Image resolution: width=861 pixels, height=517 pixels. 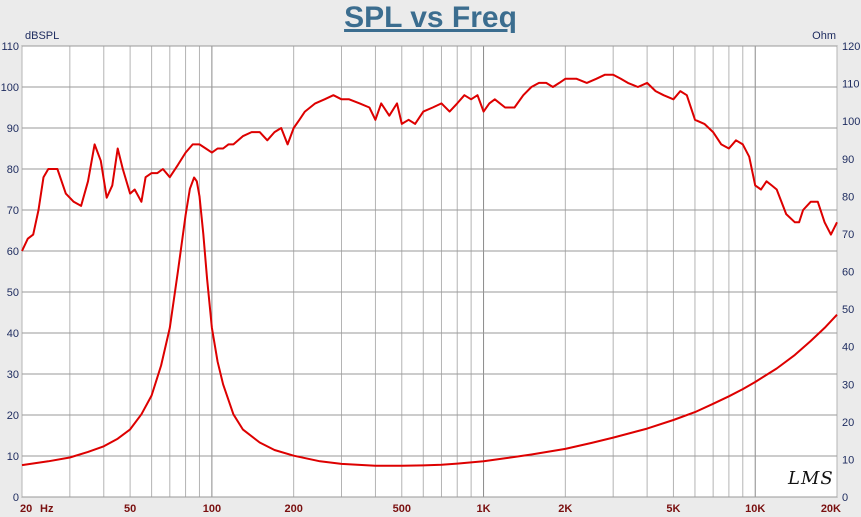 What do you see at coordinates (13, 293) in the screenshot?
I see `y-tick-label: 50` at bounding box center [13, 293].